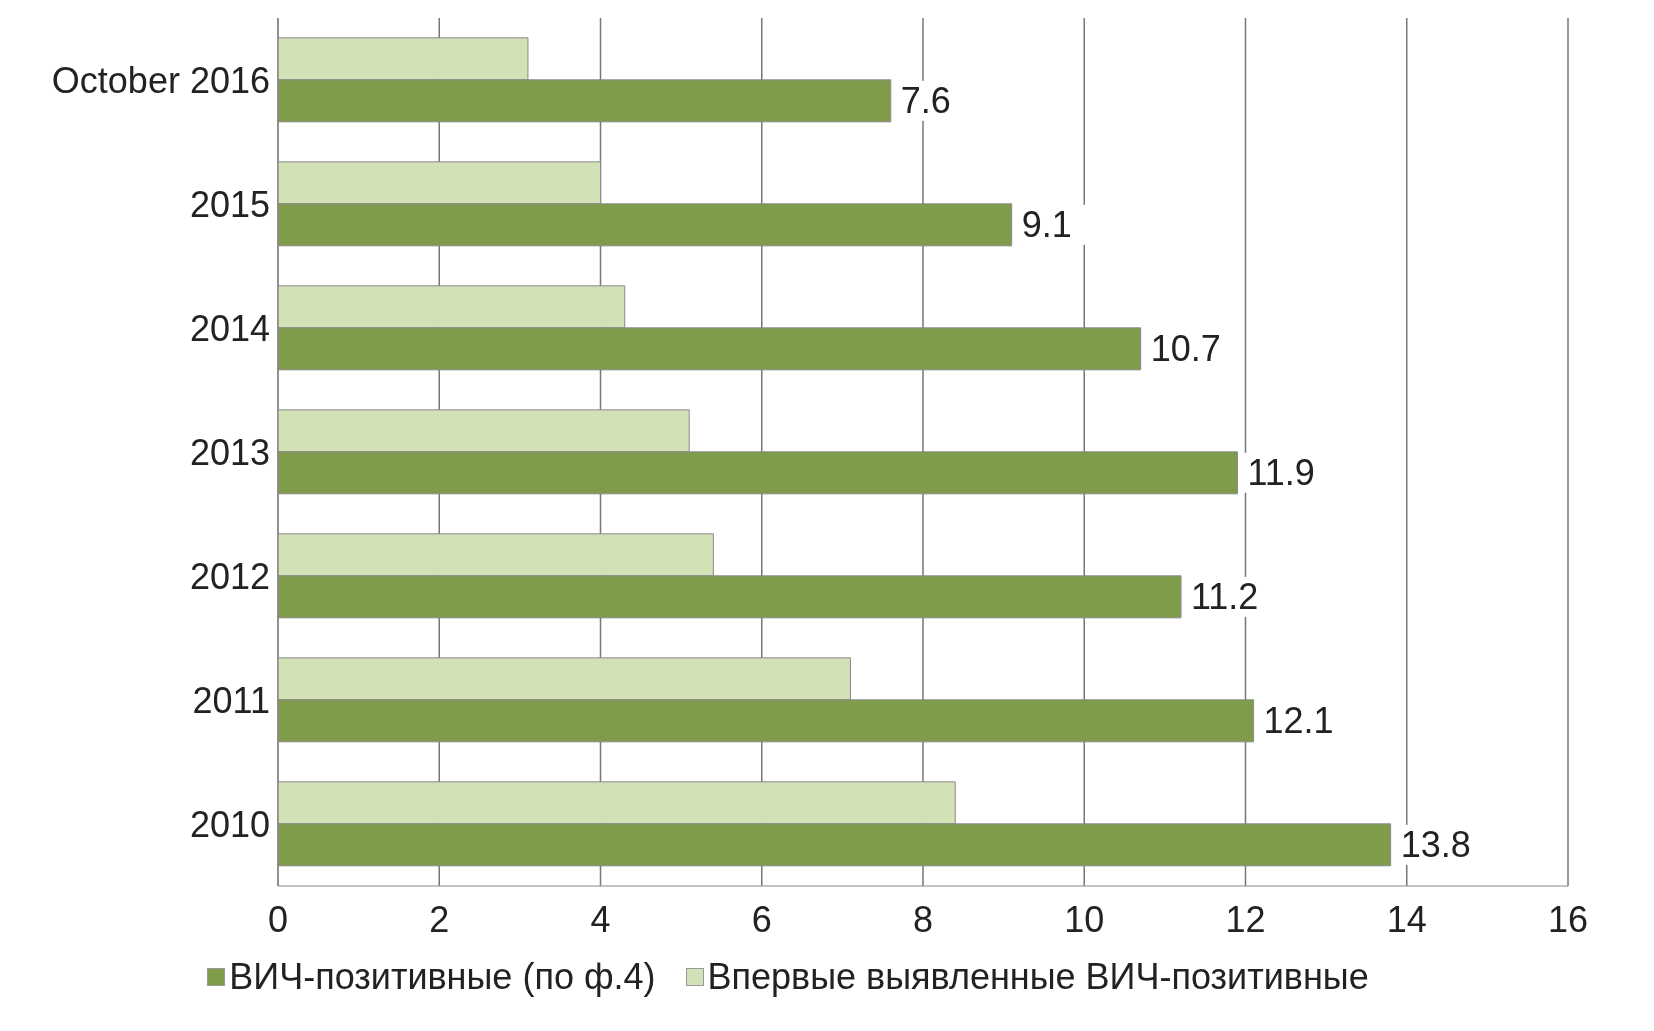  Describe the element at coordinates (761, 919) in the screenshot. I see `x-tick-label: 6` at that location.